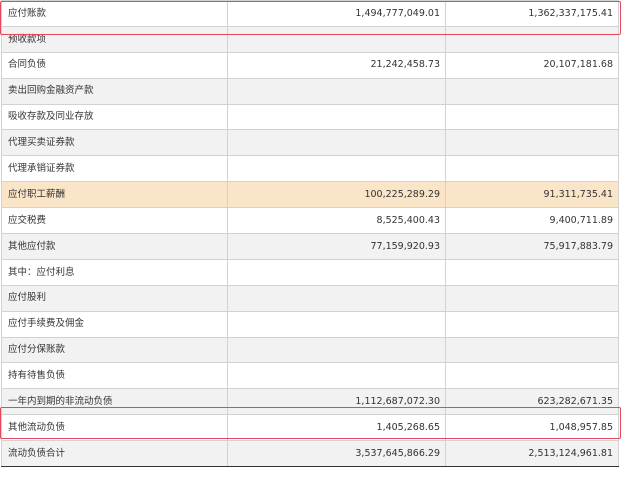 This screenshot has height=495, width=622. What do you see at coordinates (114, 195) in the screenshot?
I see `row-label: 应付职工薪酬` at bounding box center [114, 195].